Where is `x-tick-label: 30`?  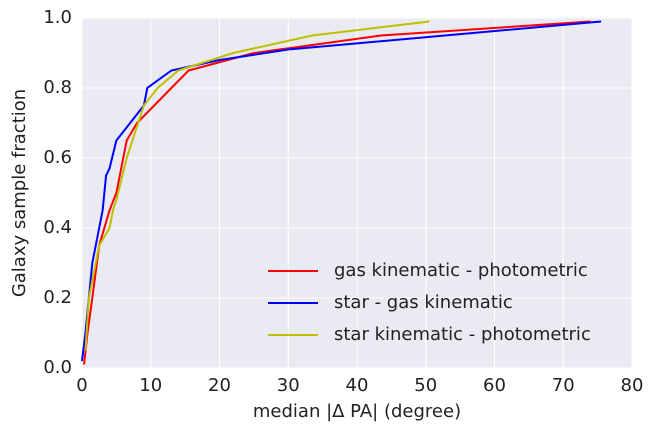
x-tick-label: 30 is located at coordinates (288, 385).